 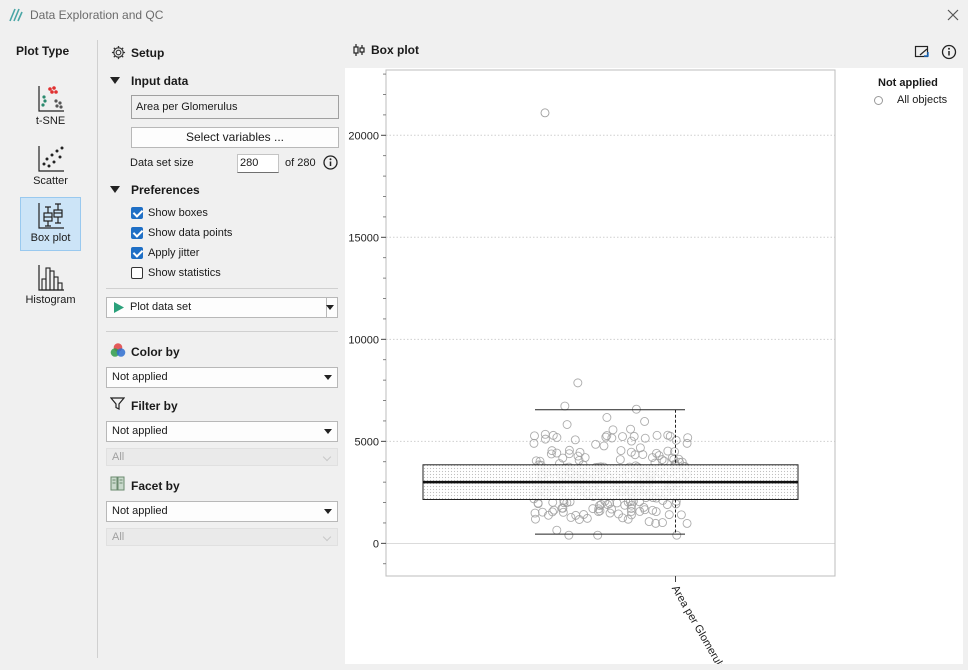 I want to click on plot-title: Box plot, so click(x=395, y=50).